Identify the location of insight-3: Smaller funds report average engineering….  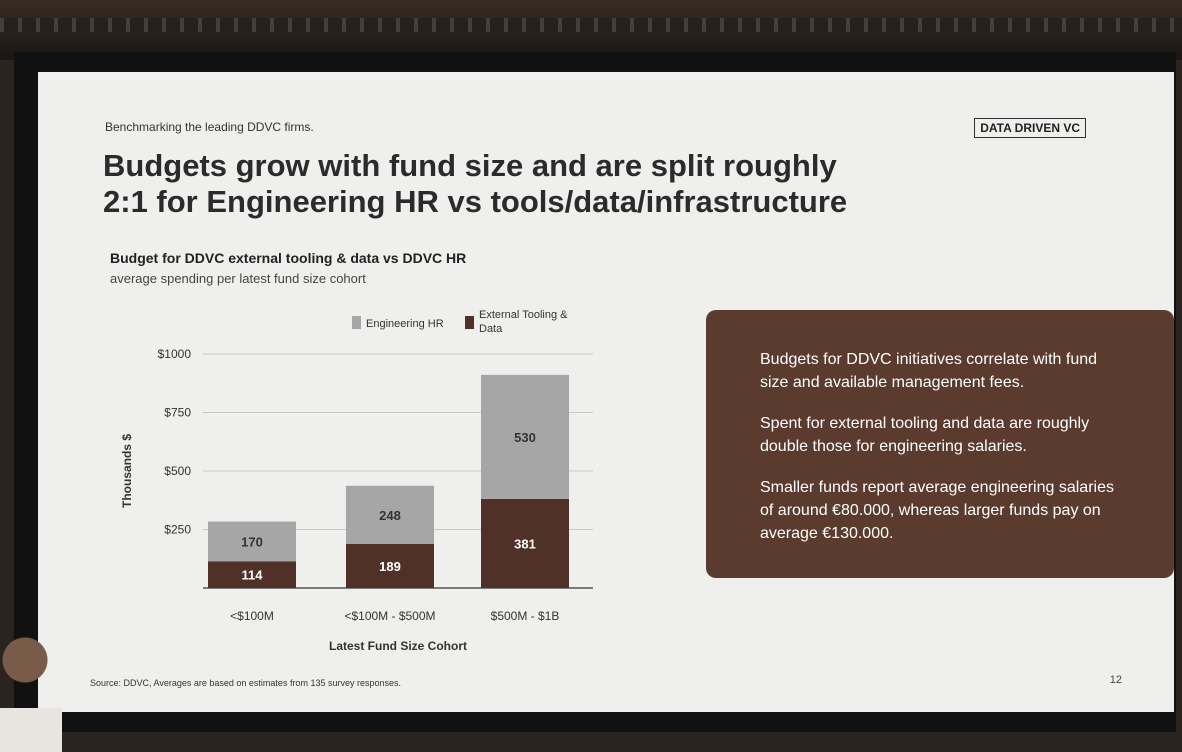
(937, 510).